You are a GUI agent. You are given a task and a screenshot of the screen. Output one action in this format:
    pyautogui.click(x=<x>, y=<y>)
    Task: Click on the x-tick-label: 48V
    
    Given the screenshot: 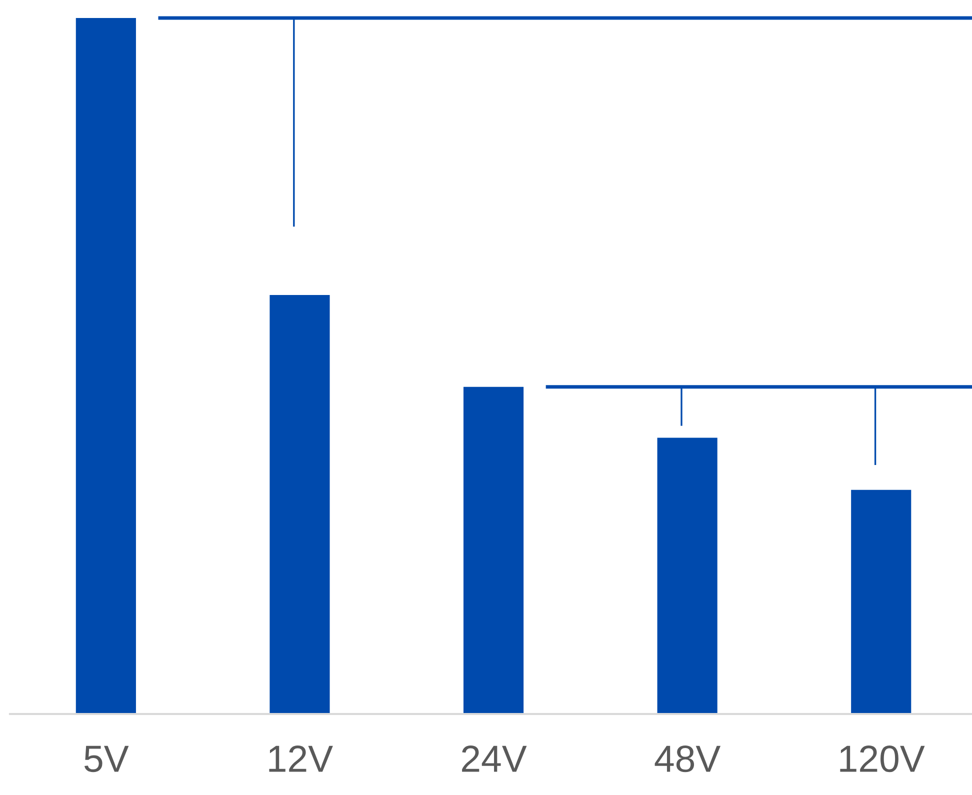 What is the action you would take?
    pyautogui.click(x=687, y=759)
    